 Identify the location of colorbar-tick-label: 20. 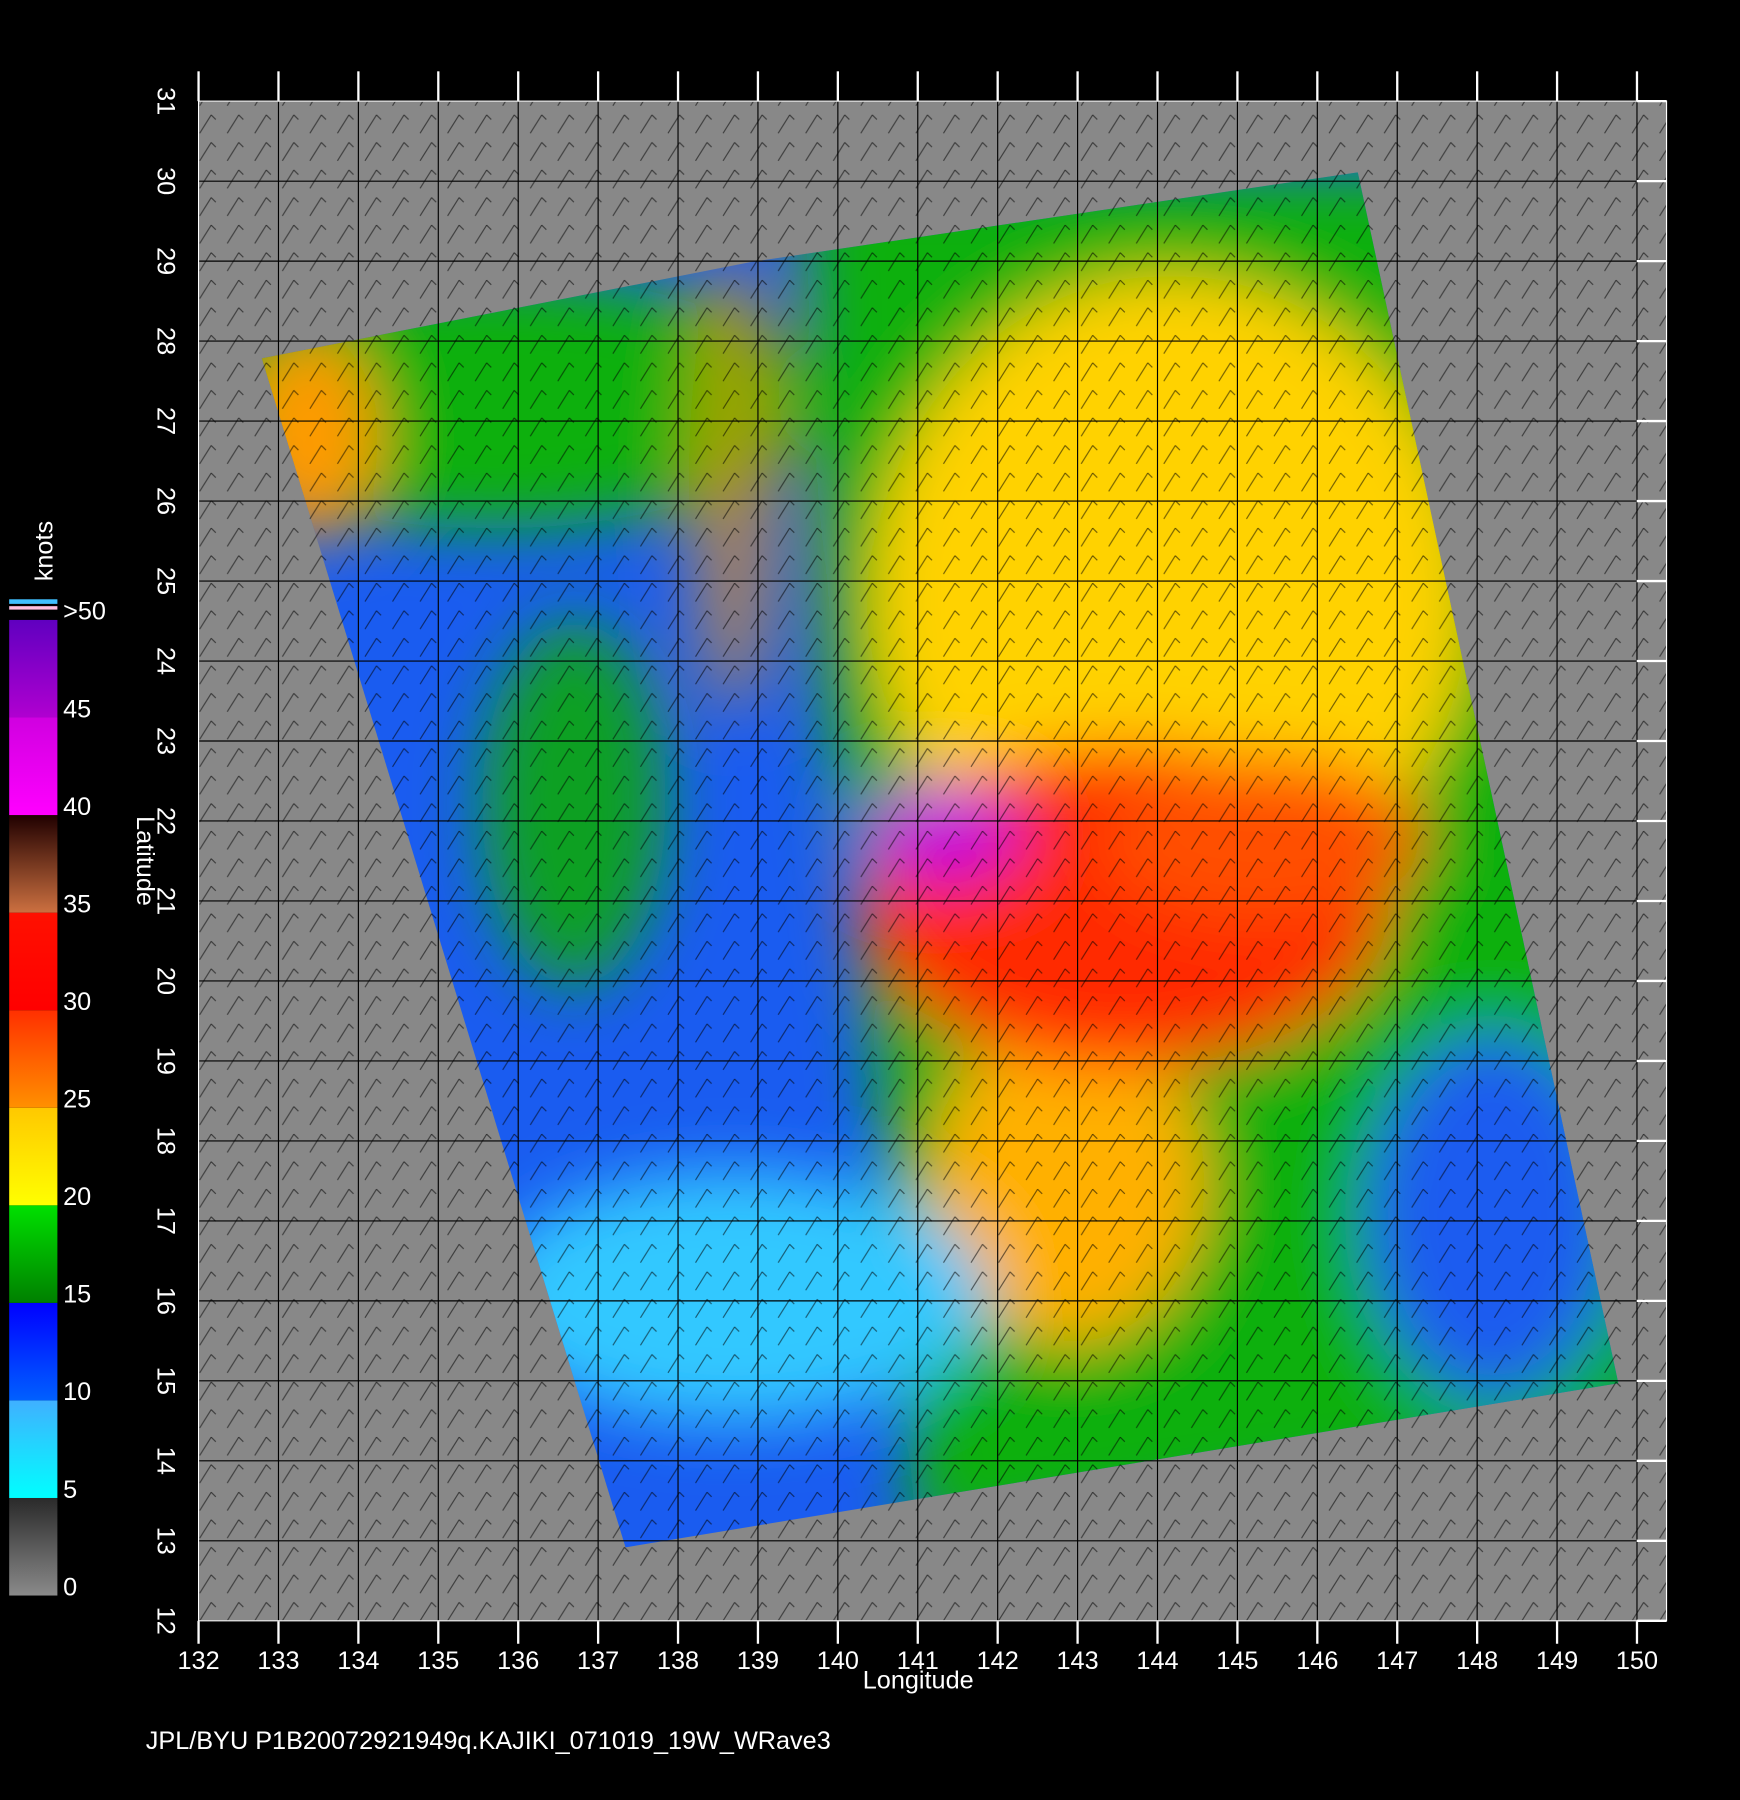
(77, 1197).